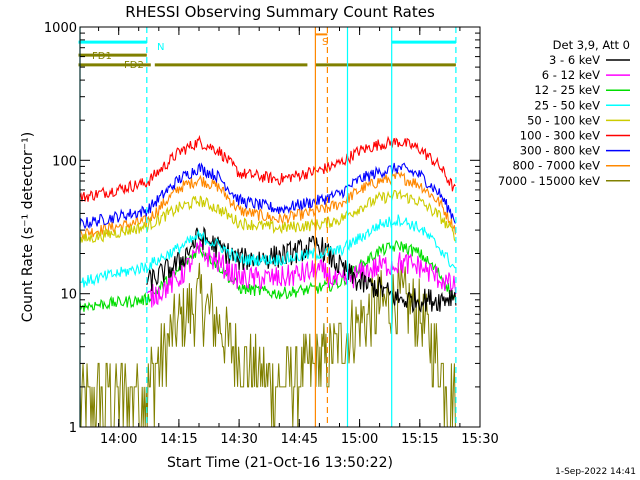 The image size is (640, 480). I want to click on x-tick-label: 14:45, so click(299, 439).